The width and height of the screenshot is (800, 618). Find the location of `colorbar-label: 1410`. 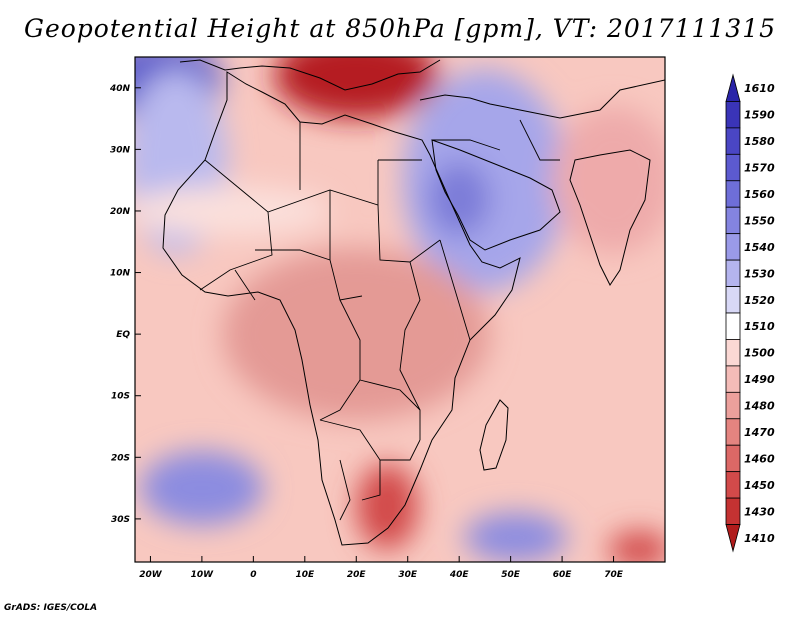

colorbar-label: 1410 is located at coordinates (759, 538).